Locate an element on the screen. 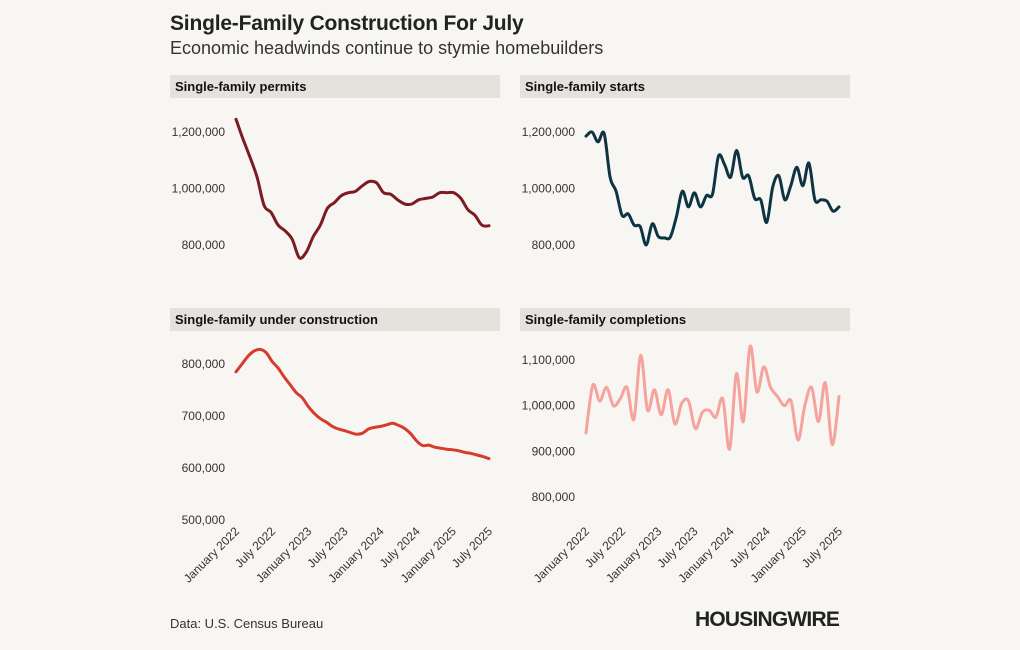  panel-title-under-construction: Single-family under construction is located at coordinates (335, 319).